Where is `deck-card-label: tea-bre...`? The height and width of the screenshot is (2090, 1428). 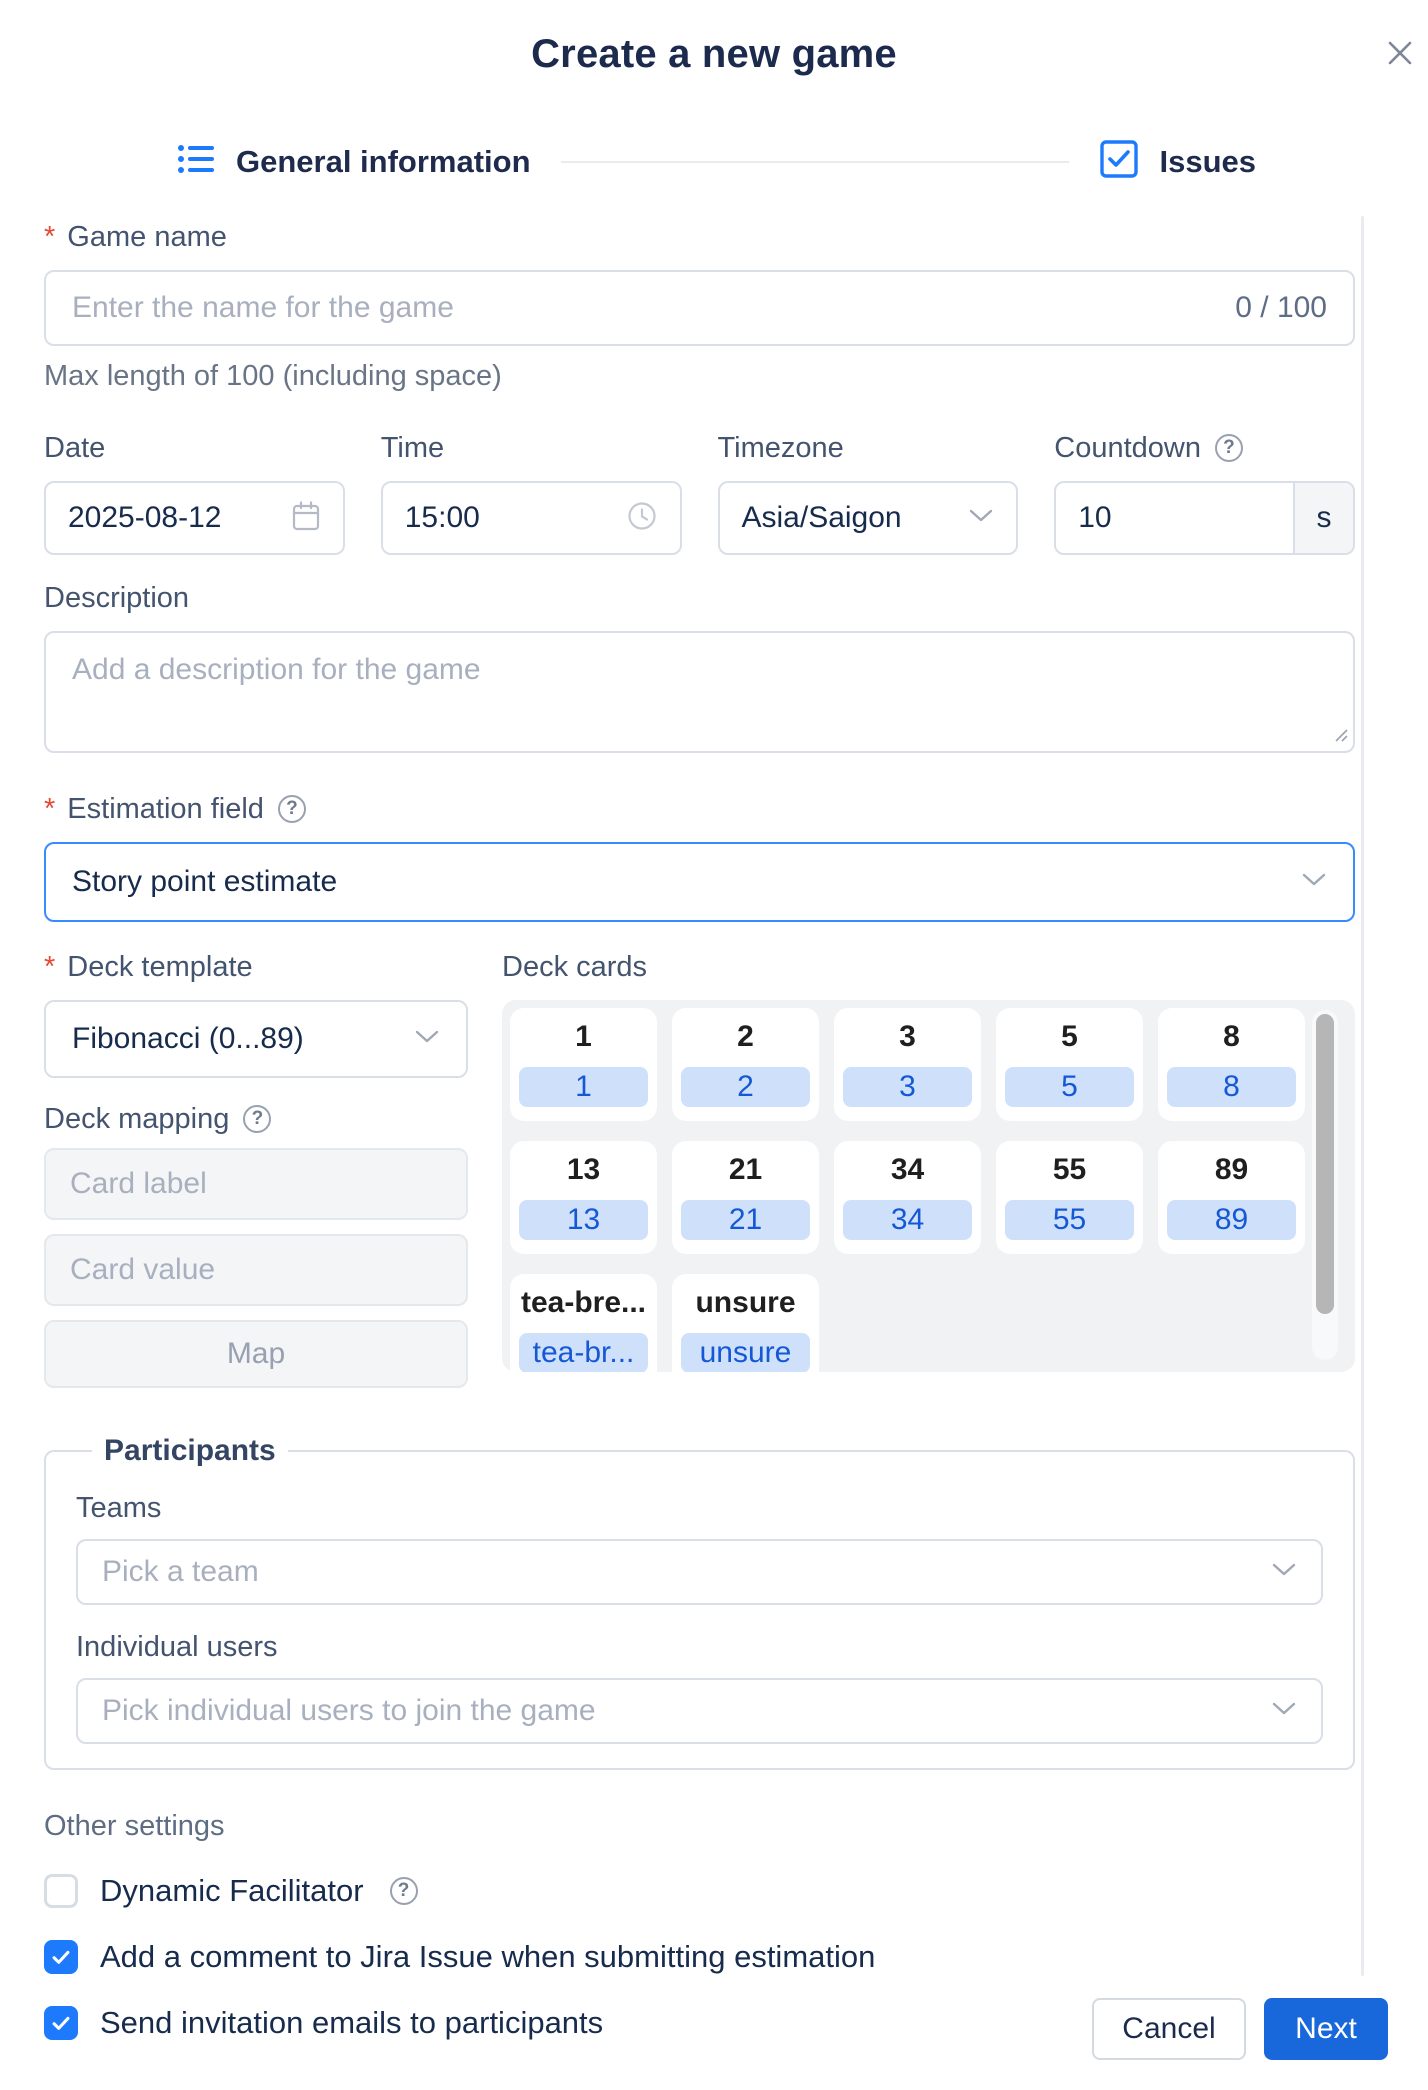 deck-card-label: tea-bre... is located at coordinates (583, 1302).